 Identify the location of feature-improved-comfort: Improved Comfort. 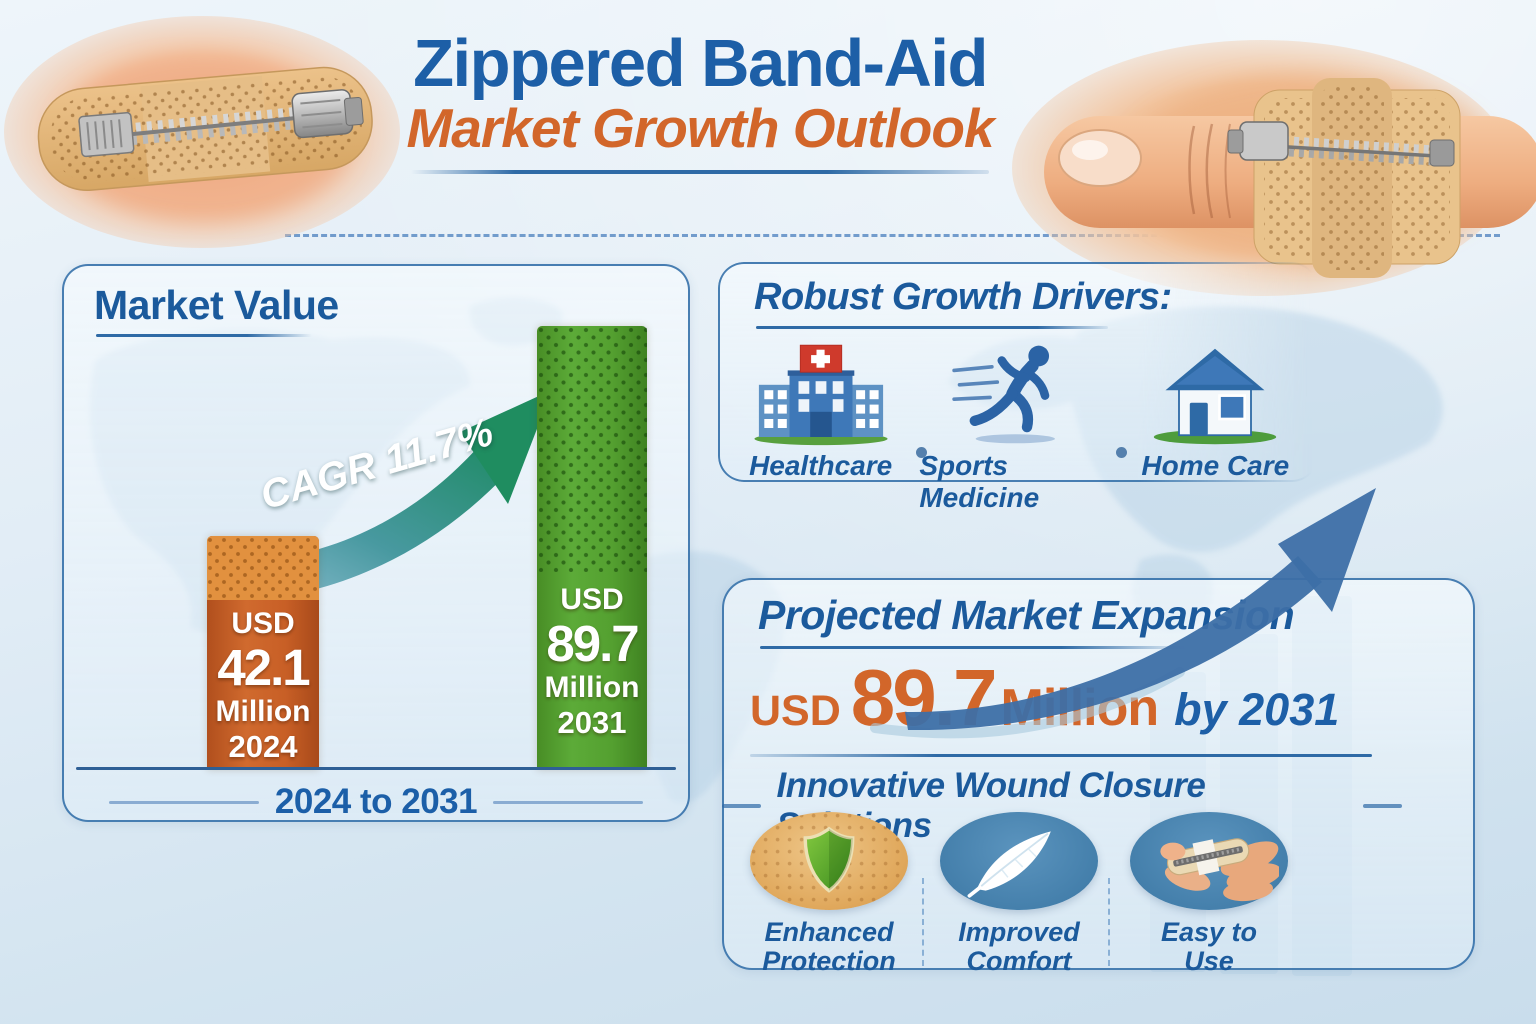
(1019, 893).